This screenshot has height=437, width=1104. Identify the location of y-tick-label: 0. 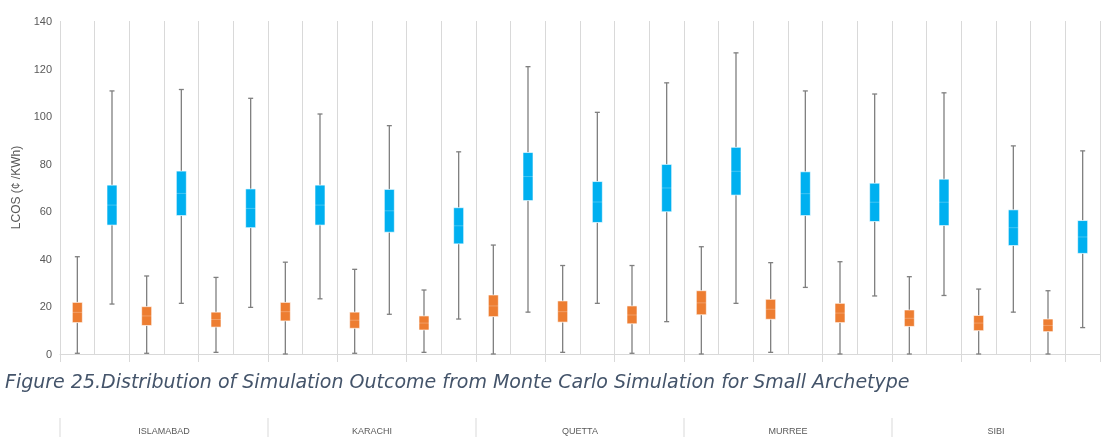
(48, 354).